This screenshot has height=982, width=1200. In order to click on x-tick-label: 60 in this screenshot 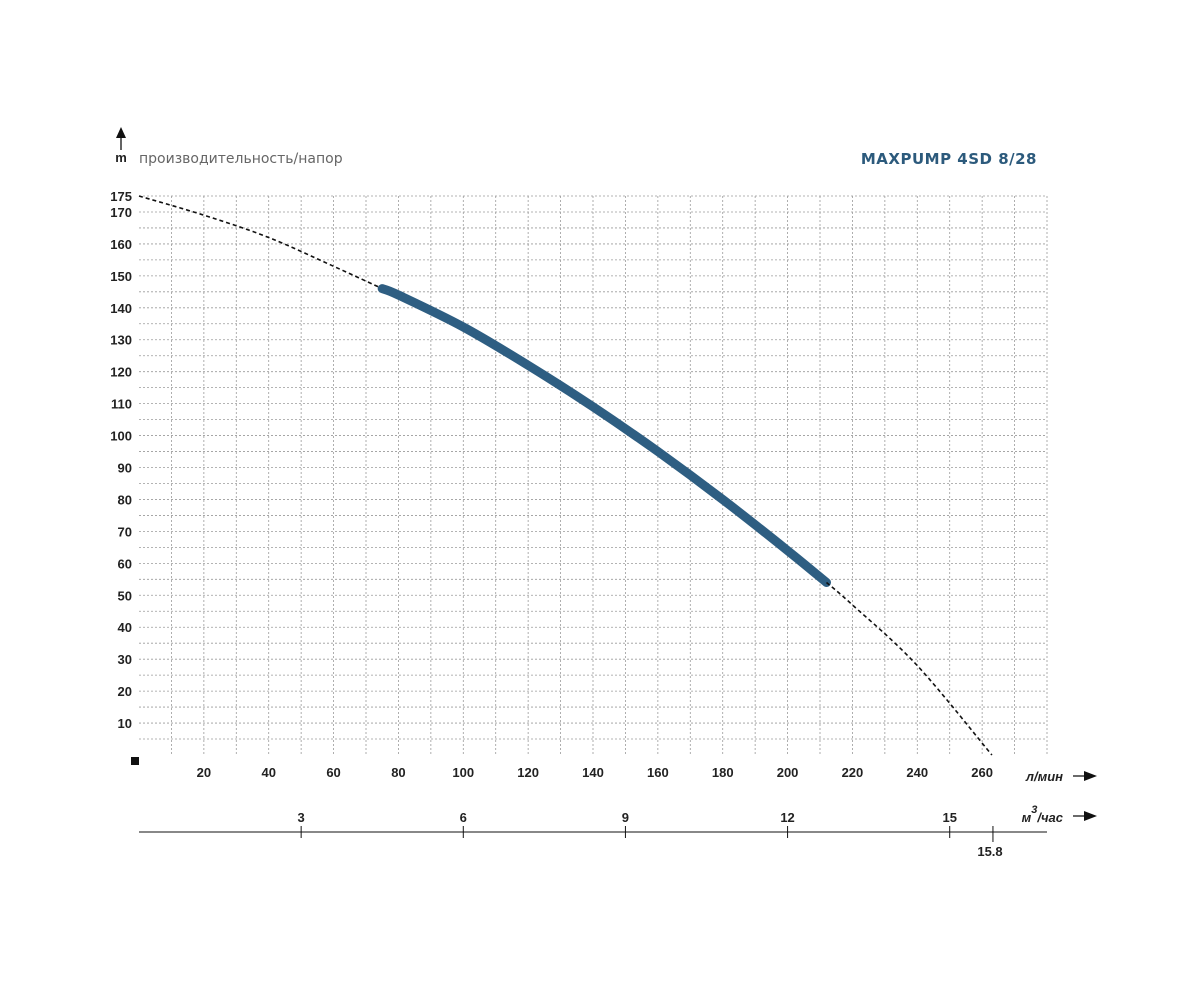, I will do `click(333, 772)`.